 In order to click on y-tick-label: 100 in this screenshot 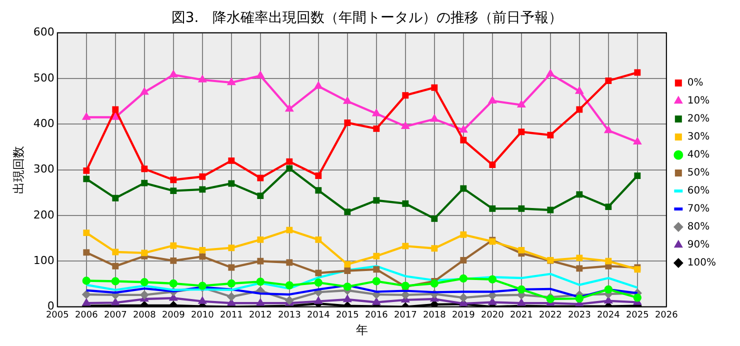, I will do `click(43, 260)`.